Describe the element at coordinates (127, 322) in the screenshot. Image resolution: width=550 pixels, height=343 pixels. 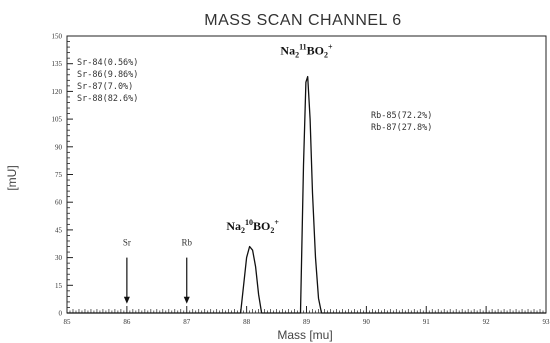
I see `x-tick-label: 86` at that location.